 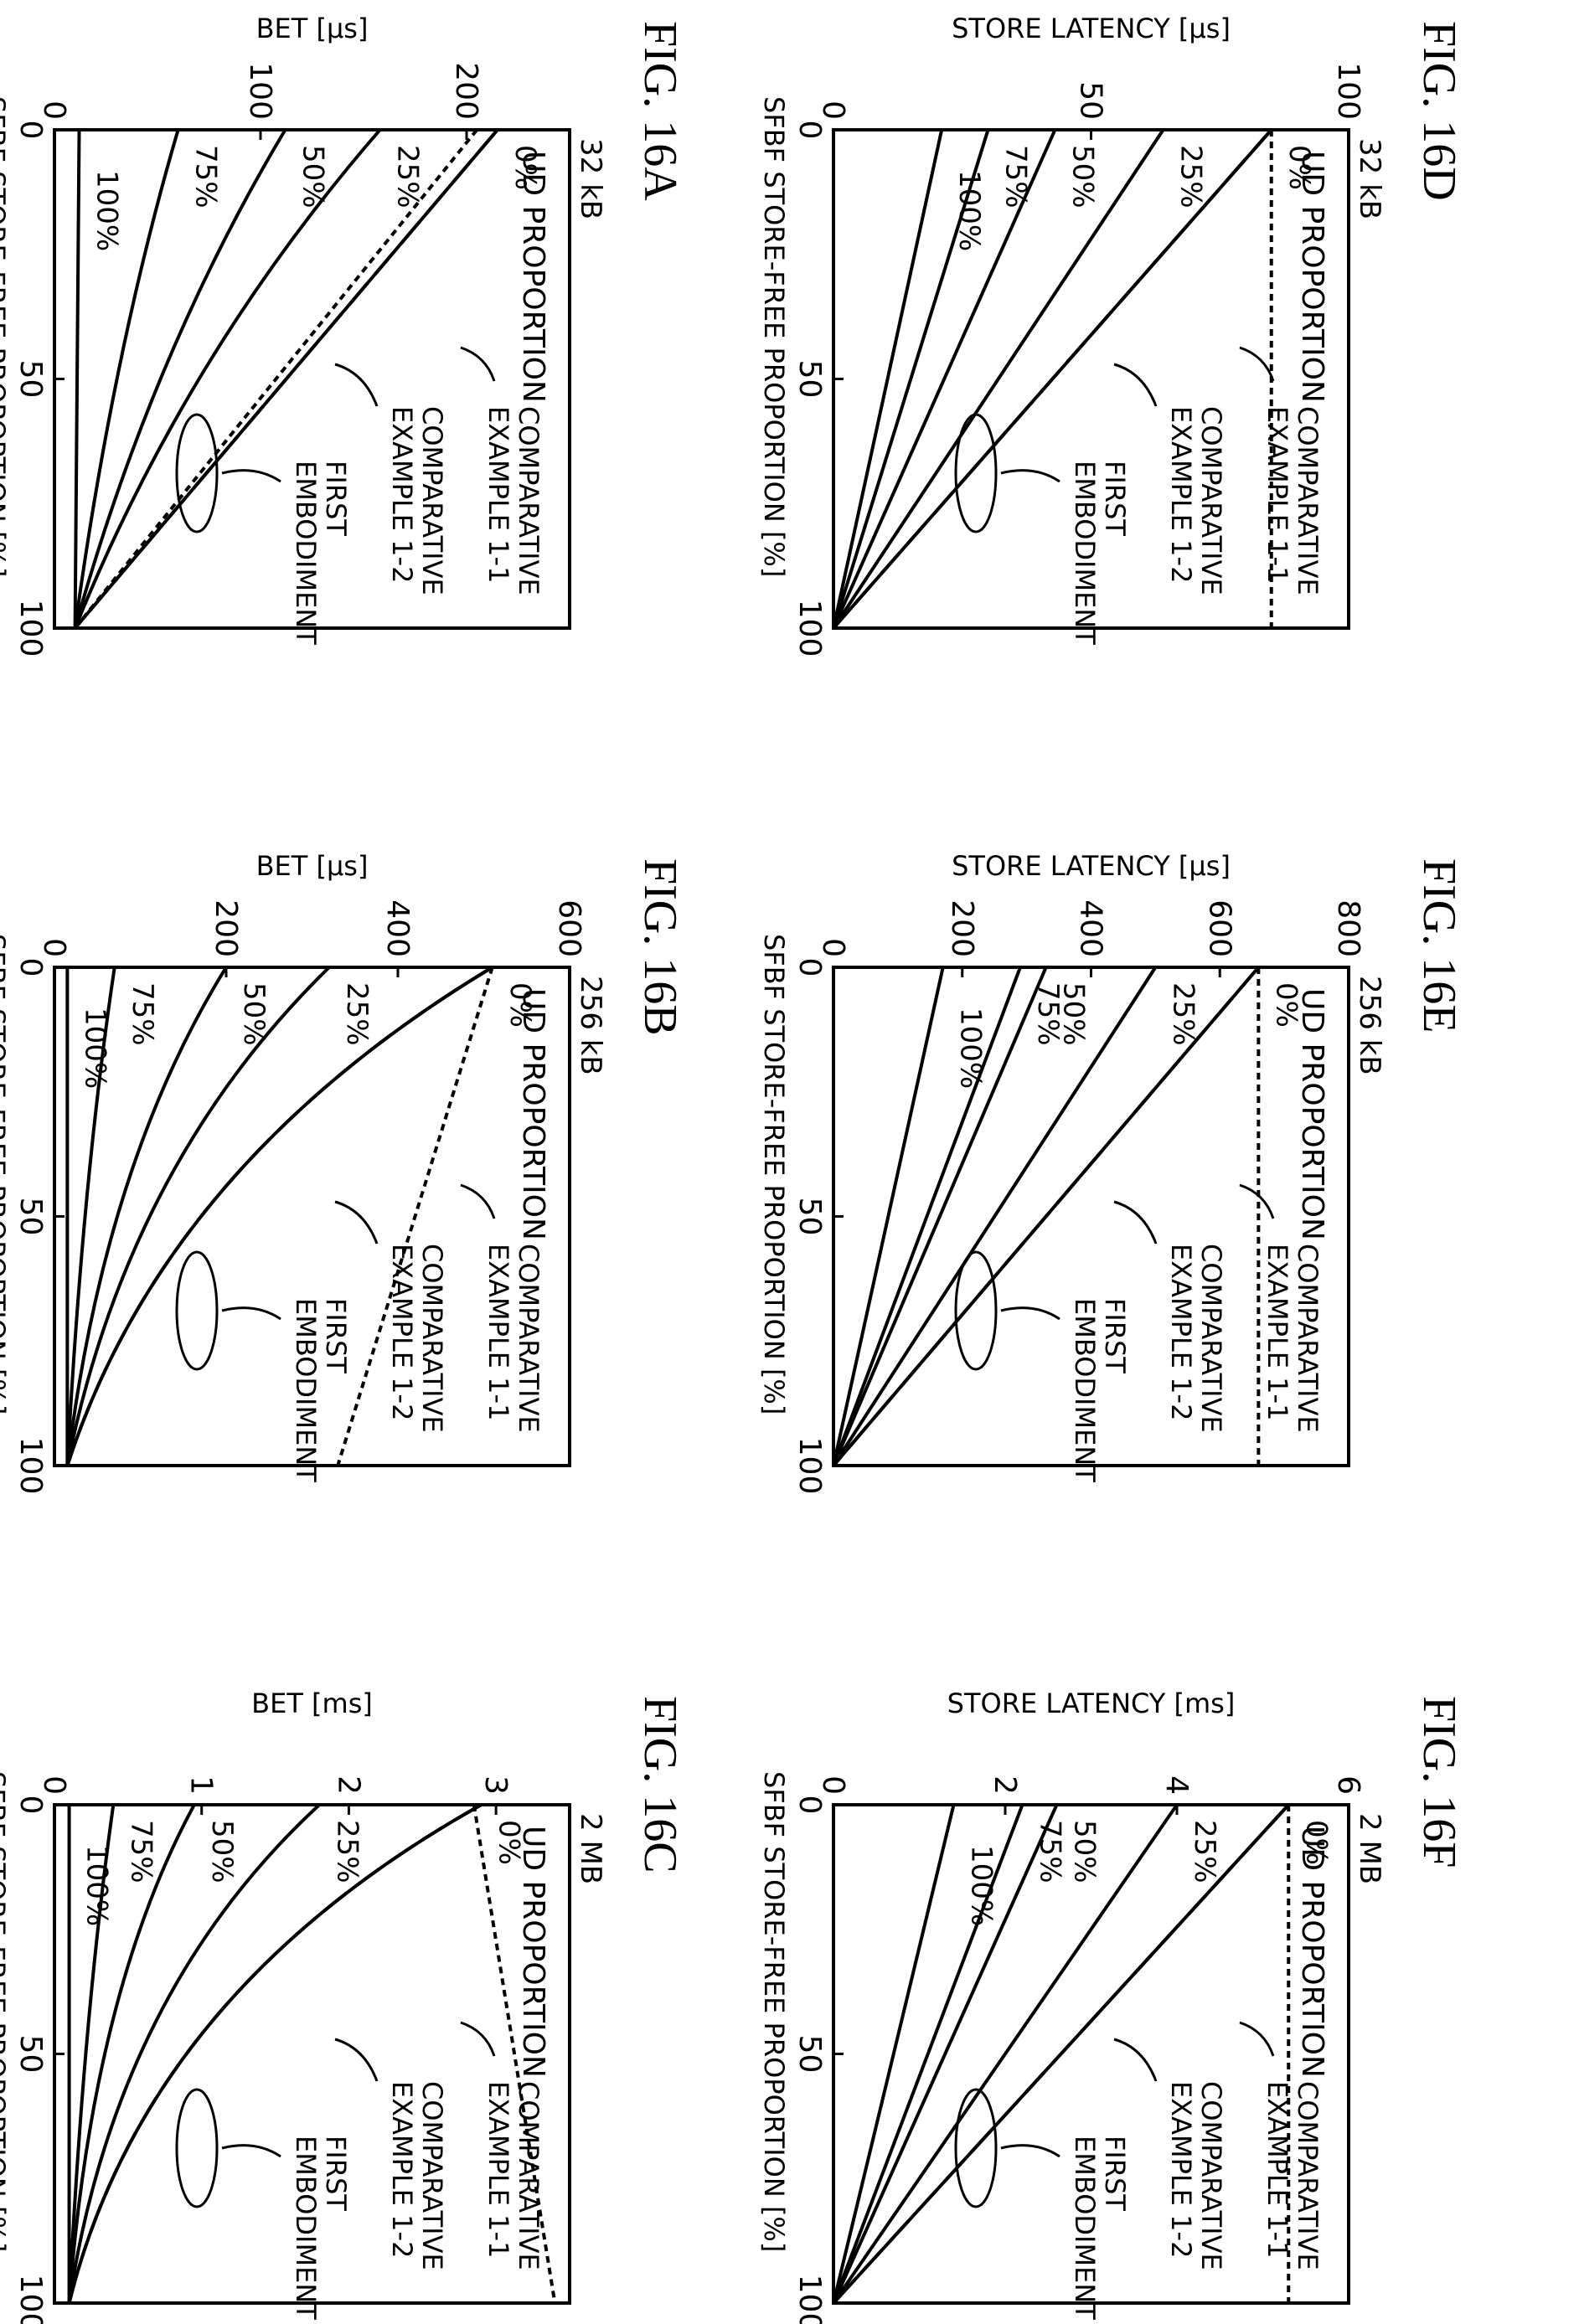 What do you see at coordinates (590, 178) in the screenshot?
I see `size-label: 32 kB` at bounding box center [590, 178].